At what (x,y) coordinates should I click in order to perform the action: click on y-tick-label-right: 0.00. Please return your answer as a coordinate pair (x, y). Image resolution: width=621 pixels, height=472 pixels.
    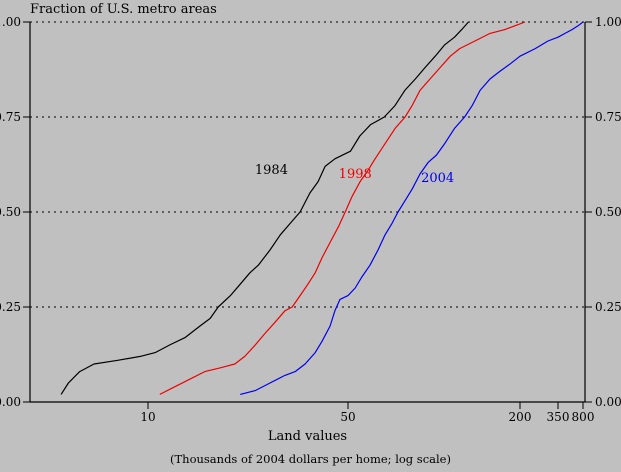
    Looking at the image, I should click on (608, 402).